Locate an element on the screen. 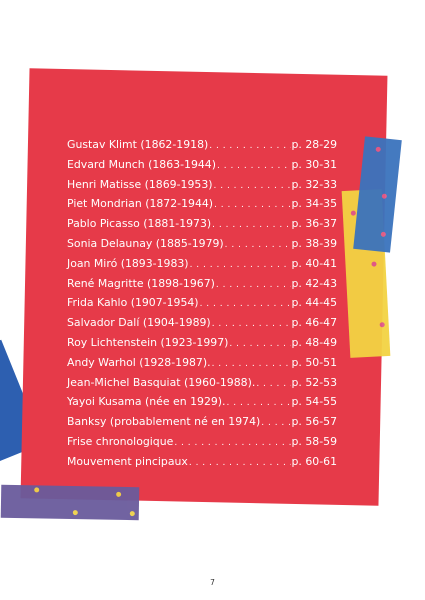 The width and height of the screenshot is (425, 600). toc-entry: Yayoi Kusama (née en 1929). p. 54-55 is located at coordinates (202, 402).